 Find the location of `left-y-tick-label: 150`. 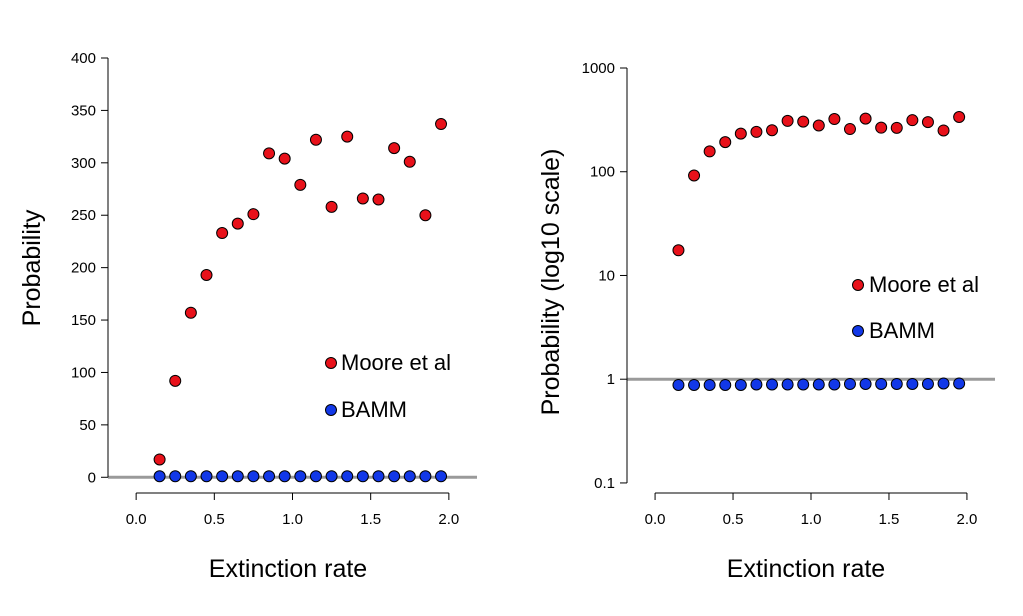

left-y-tick-label: 150 is located at coordinates (83, 320).